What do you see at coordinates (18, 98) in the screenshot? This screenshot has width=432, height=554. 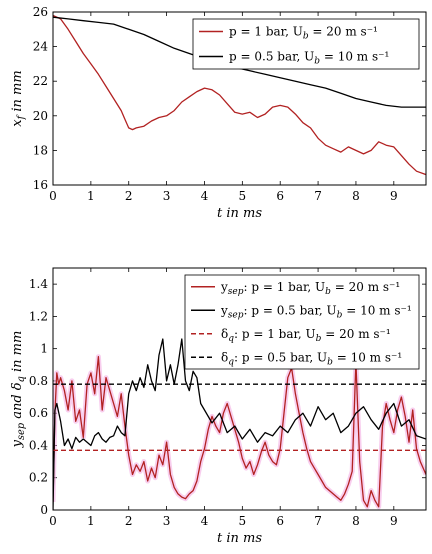 I see `y-axis-label: xf in mm` at bounding box center [18, 98].